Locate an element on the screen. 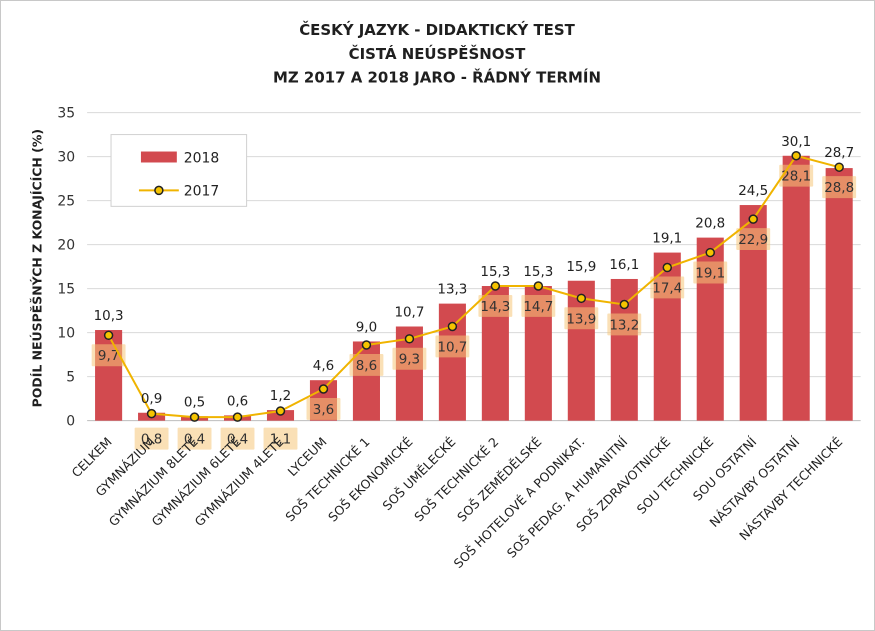  label-2017: 17,4 is located at coordinates (667, 288).